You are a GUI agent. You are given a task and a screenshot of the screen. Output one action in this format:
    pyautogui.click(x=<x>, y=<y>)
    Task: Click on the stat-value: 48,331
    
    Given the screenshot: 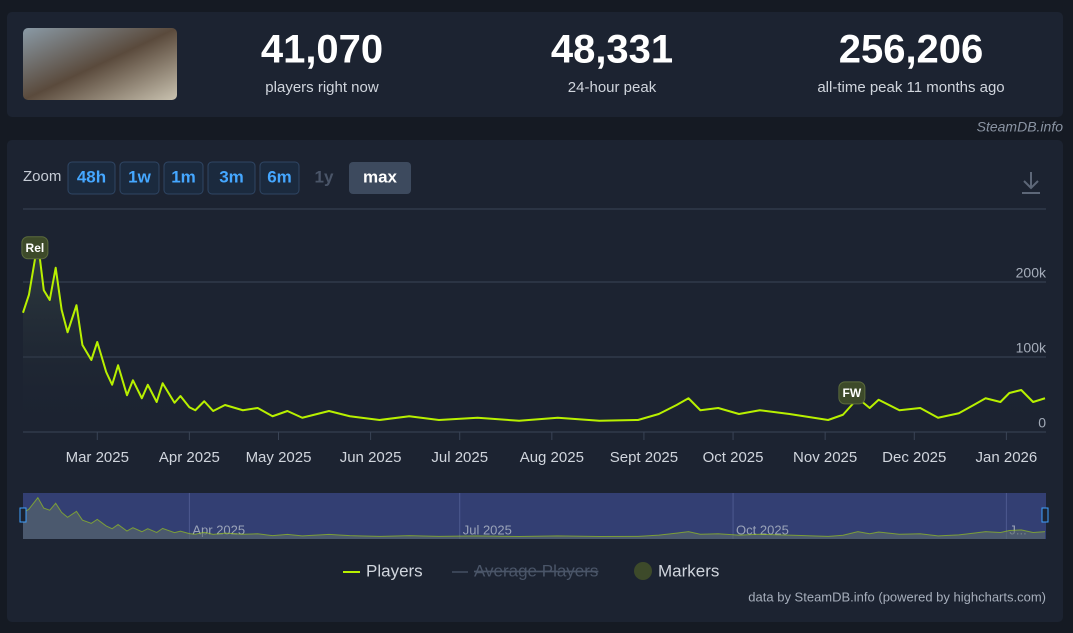 What is the action you would take?
    pyautogui.click(x=612, y=50)
    